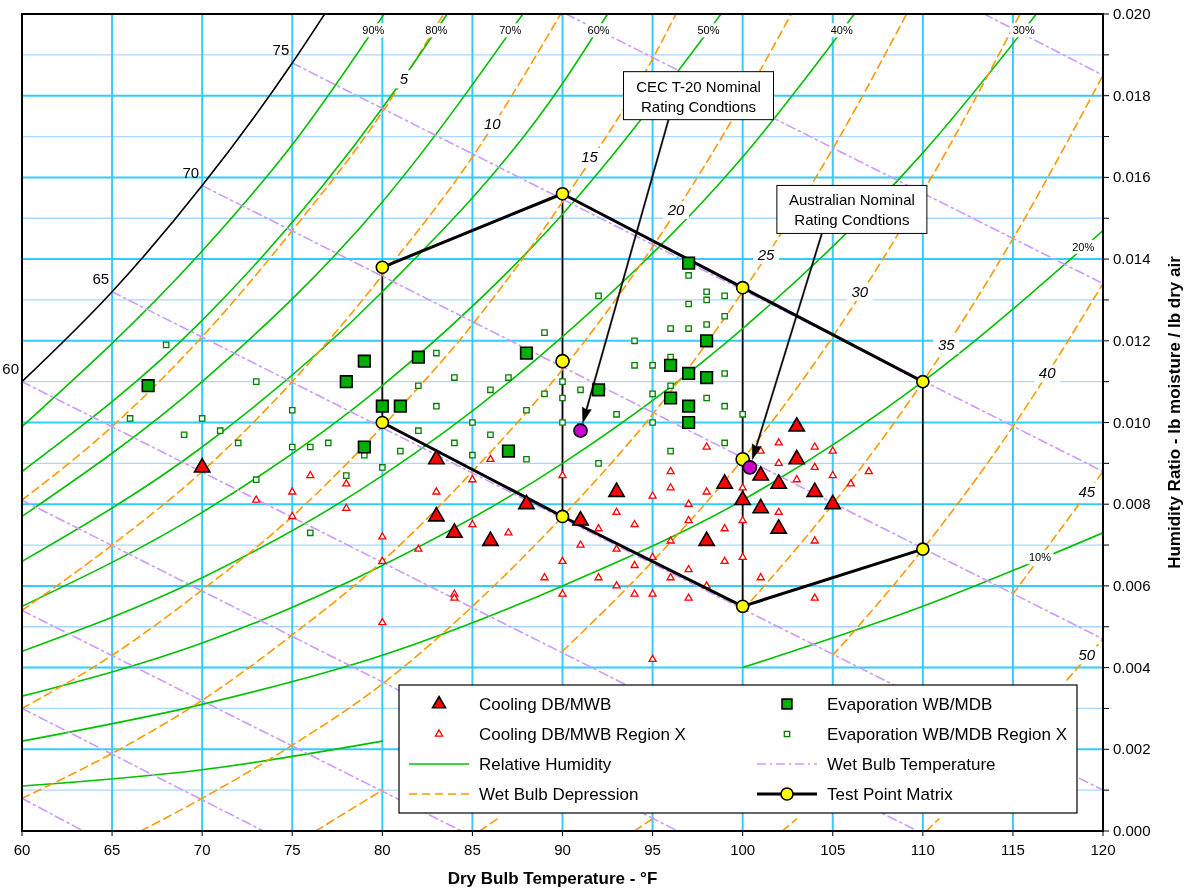 This screenshot has height=892, width=1188. I want to click on y-tick-label: 0.020, so click(1132, 13).